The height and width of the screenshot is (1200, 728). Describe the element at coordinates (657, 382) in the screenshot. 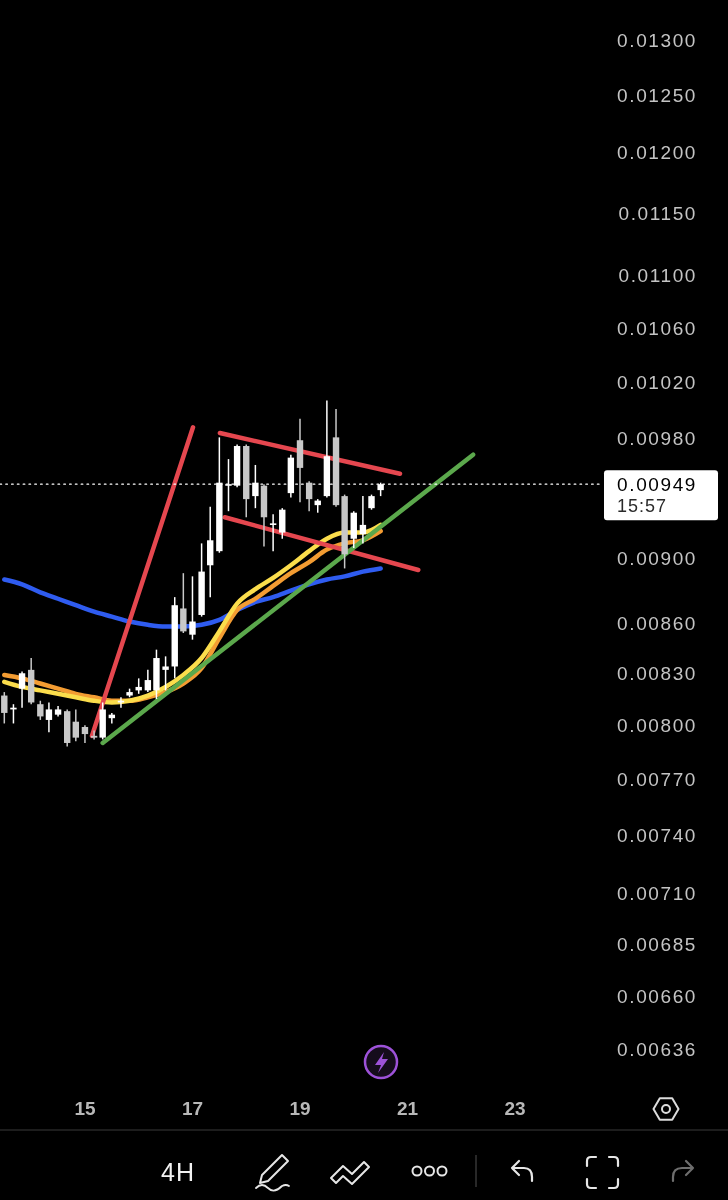

I see `y-tick-label: 0.01020` at that location.